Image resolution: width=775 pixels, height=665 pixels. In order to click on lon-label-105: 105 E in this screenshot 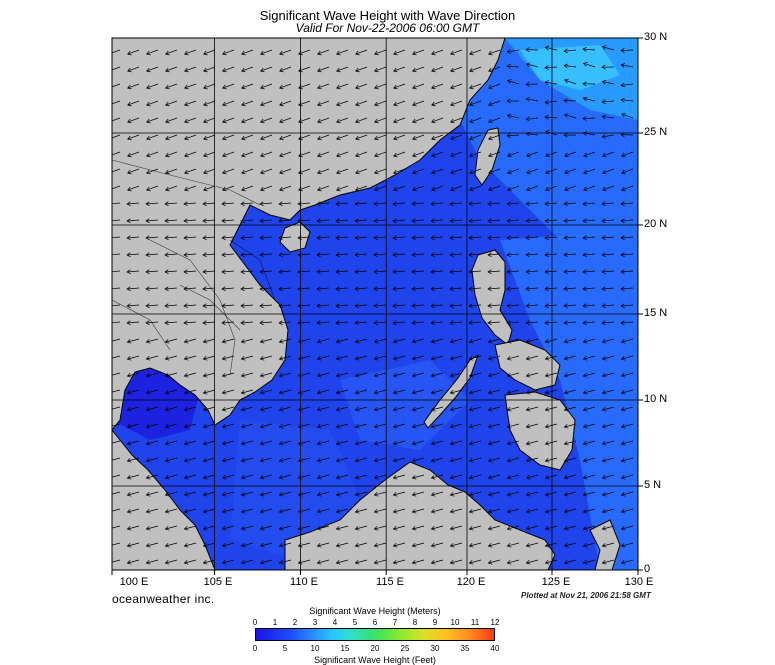, I will do `click(218, 582)`.